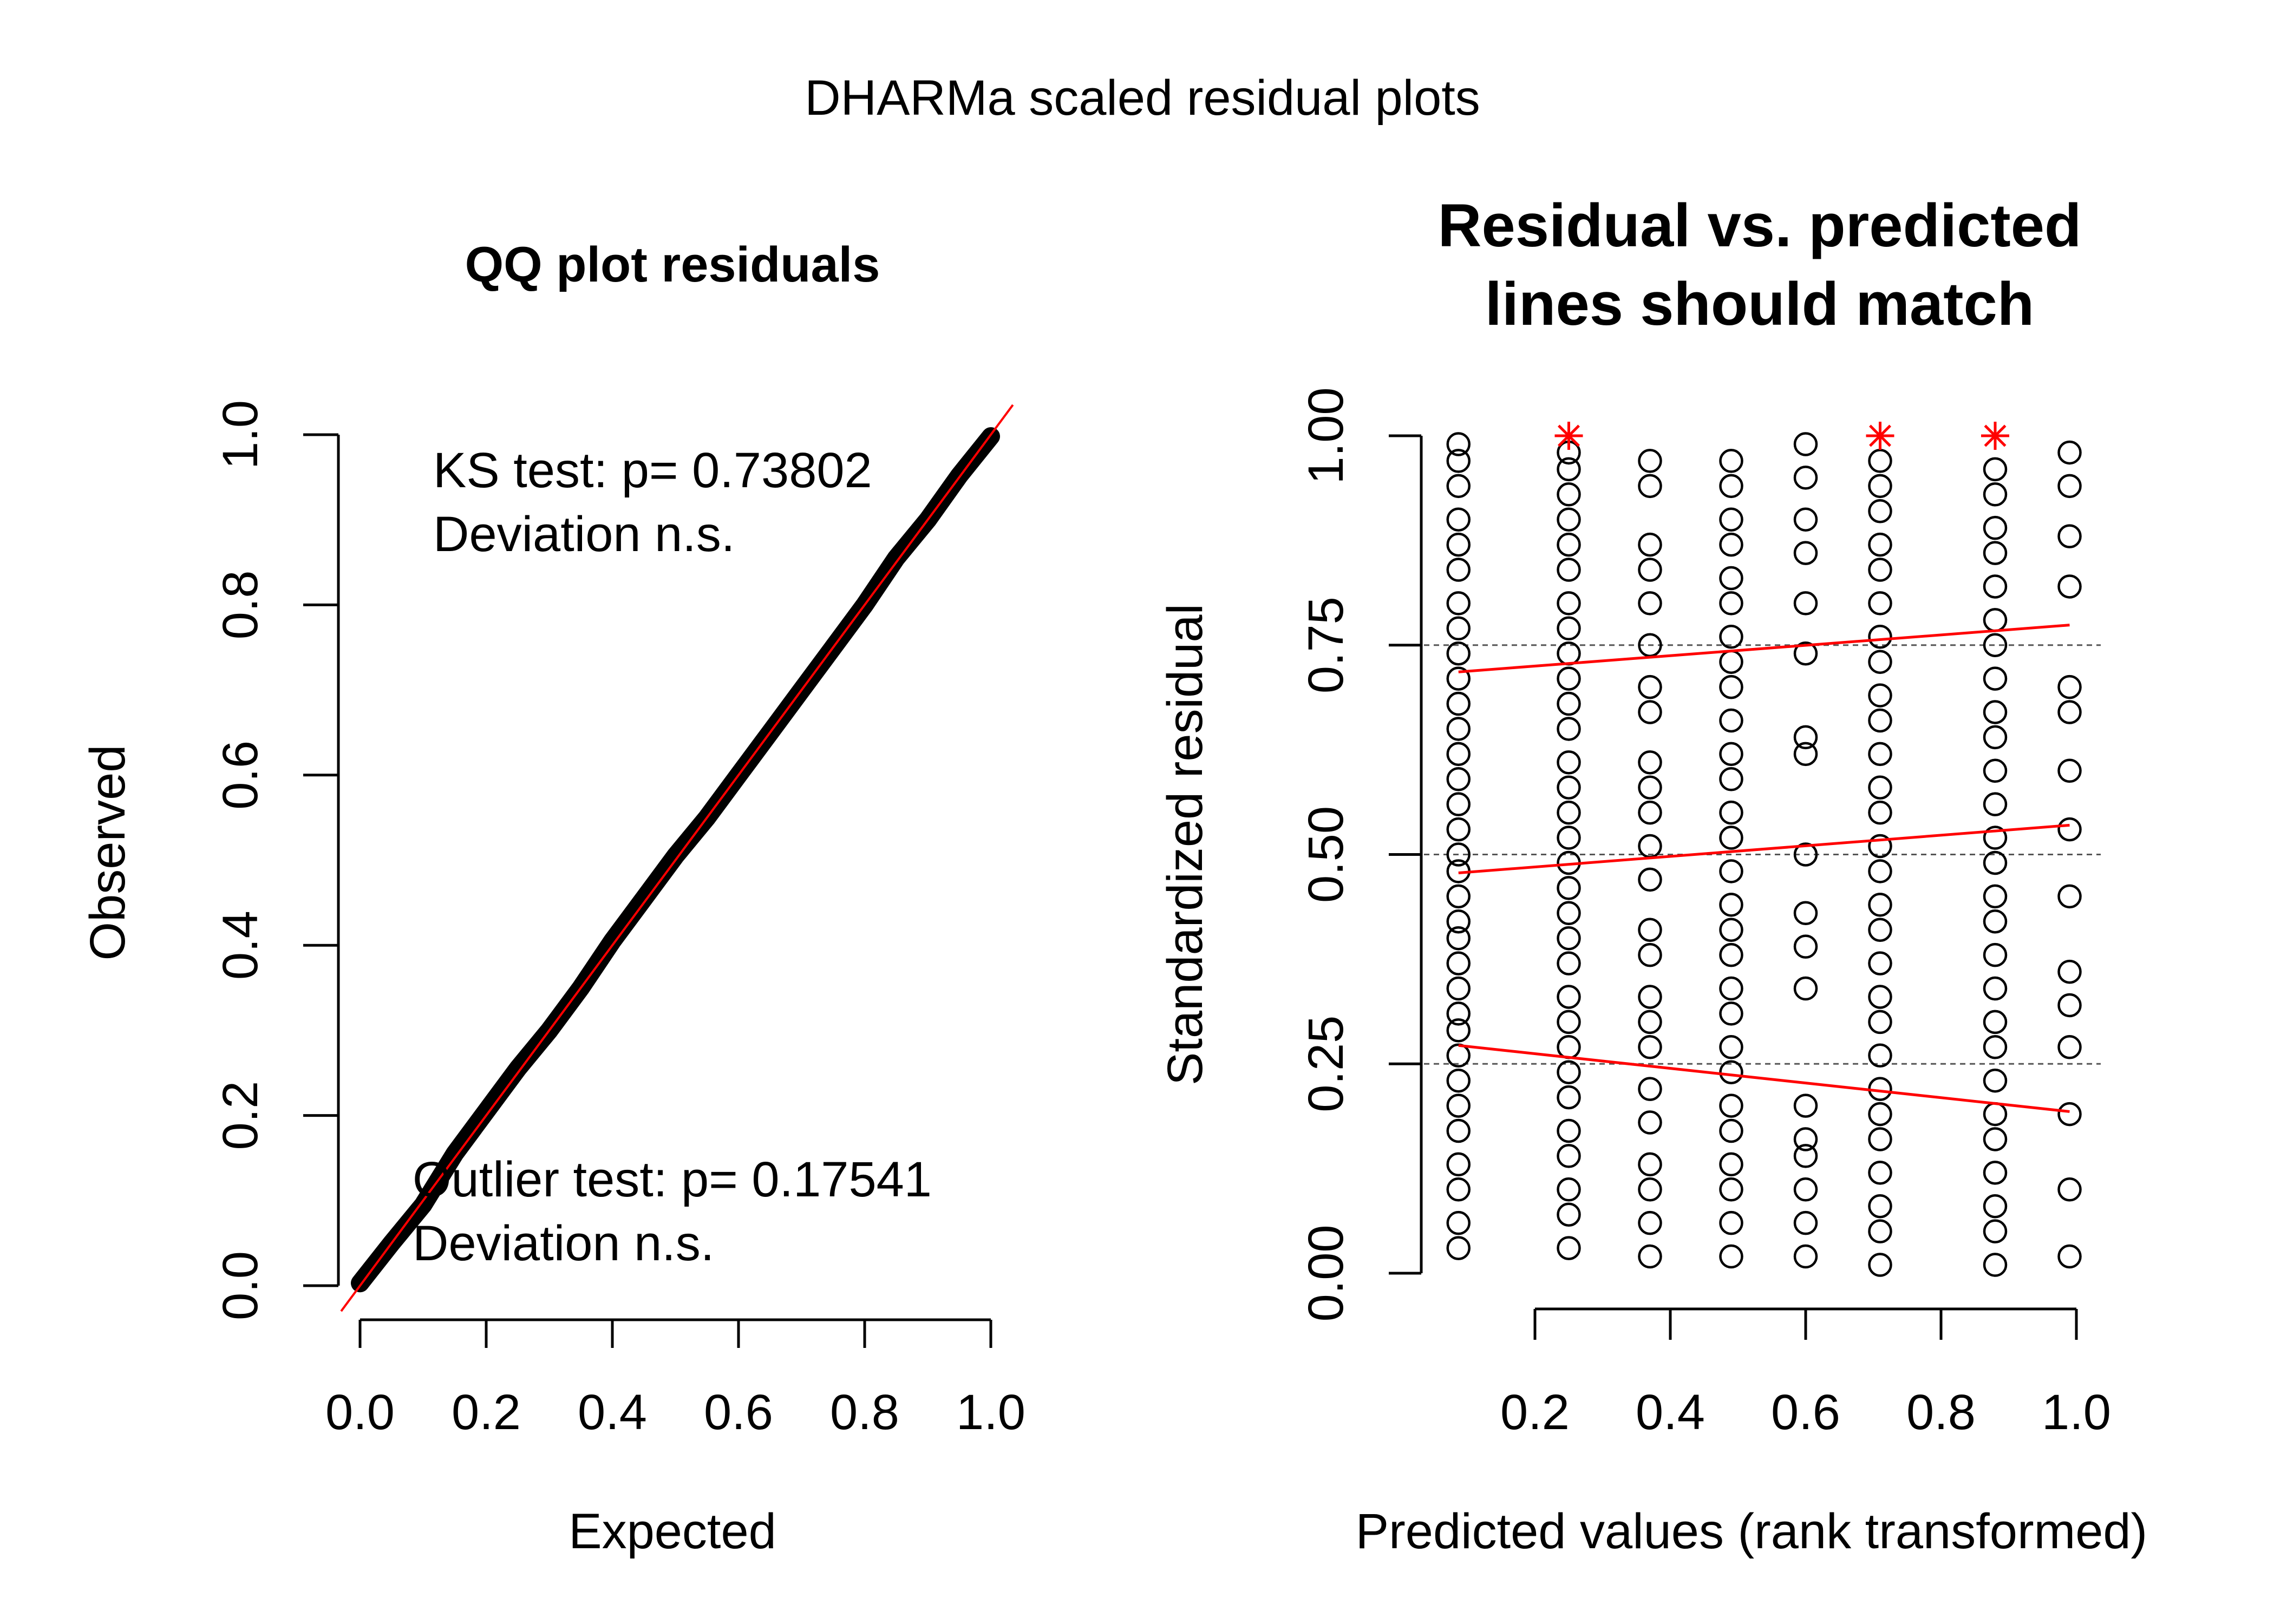  What do you see at coordinates (241, 1115) in the screenshot?
I see `qq-y-tick-label: 0.2` at bounding box center [241, 1115].